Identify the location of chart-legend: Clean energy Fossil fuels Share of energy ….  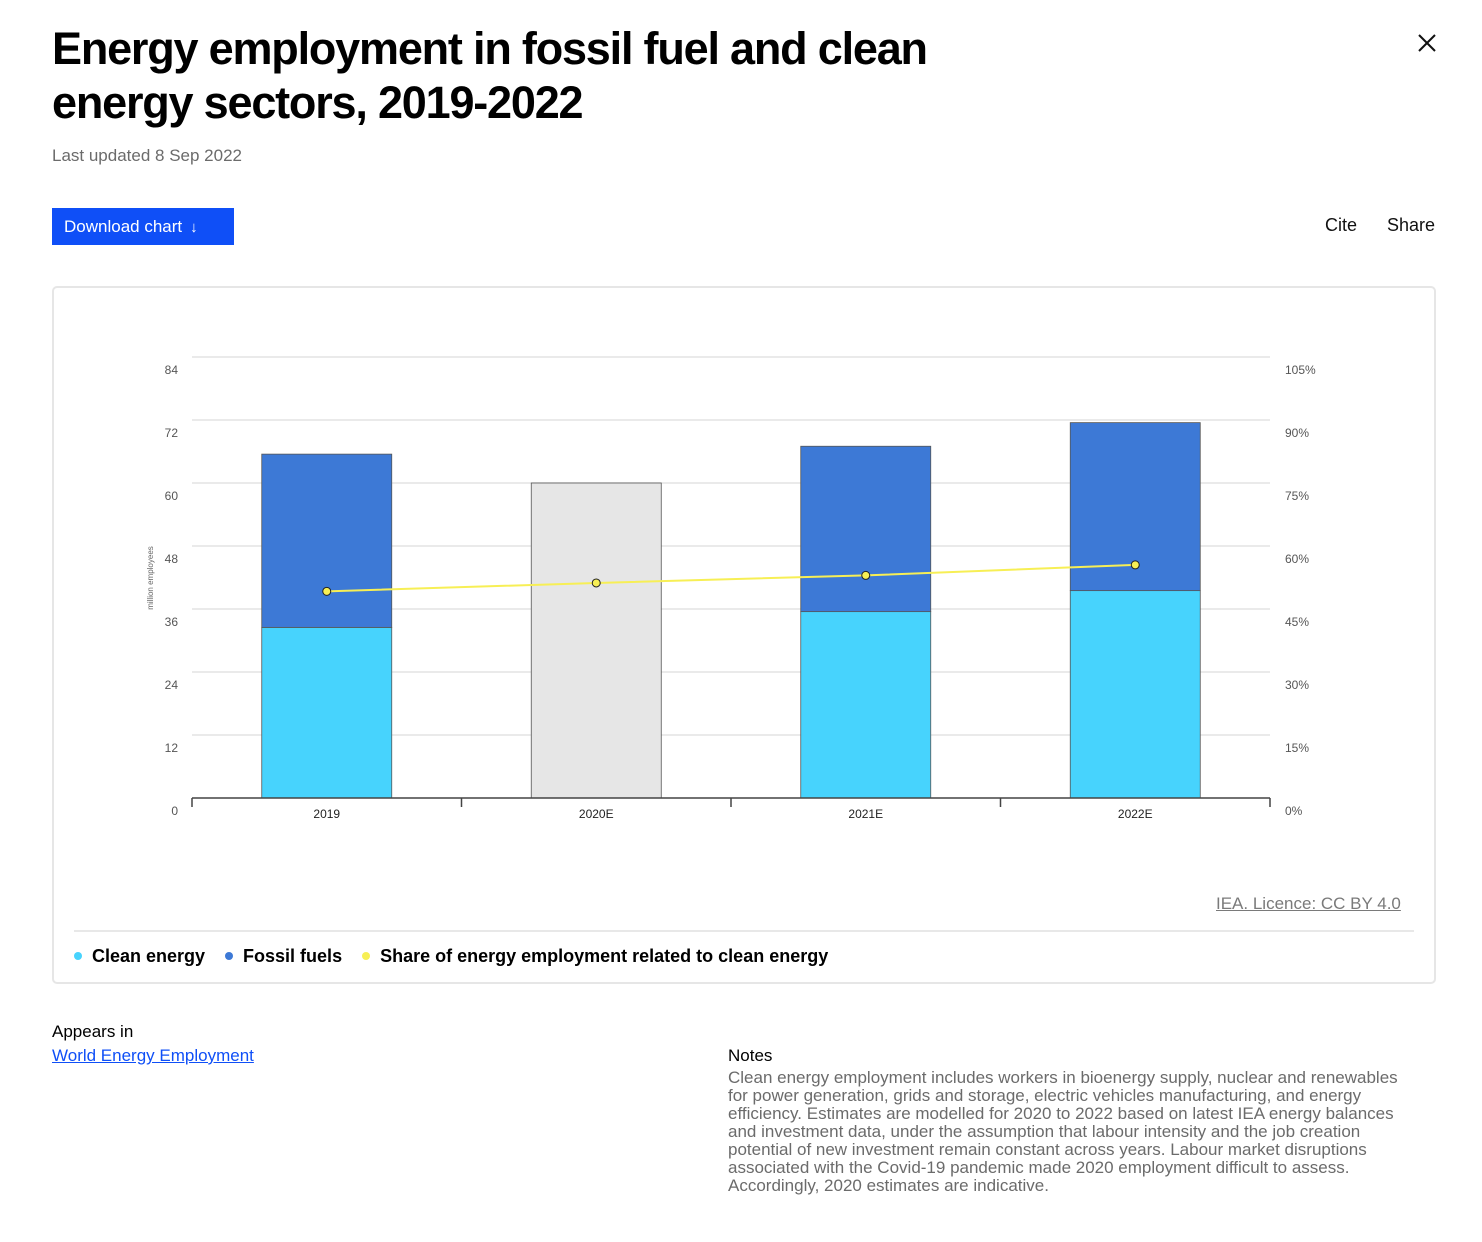
(461, 956).